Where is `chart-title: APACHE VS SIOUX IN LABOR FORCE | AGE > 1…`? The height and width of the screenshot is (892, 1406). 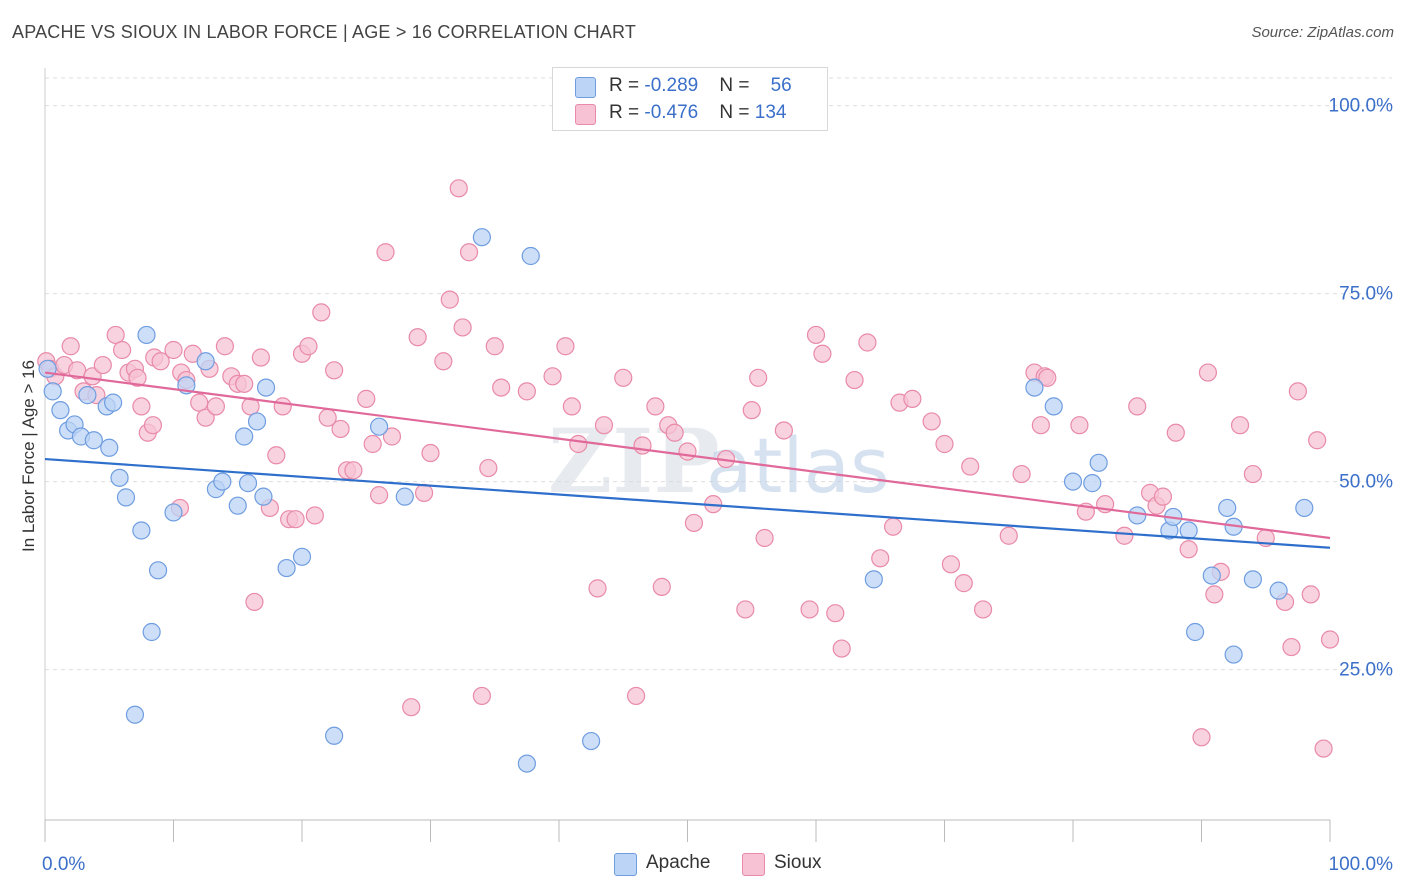 chart-title: APACHE VS SIOUX IN LABOR FORCE | AGE > 1… is located at coordinates (324, 32).